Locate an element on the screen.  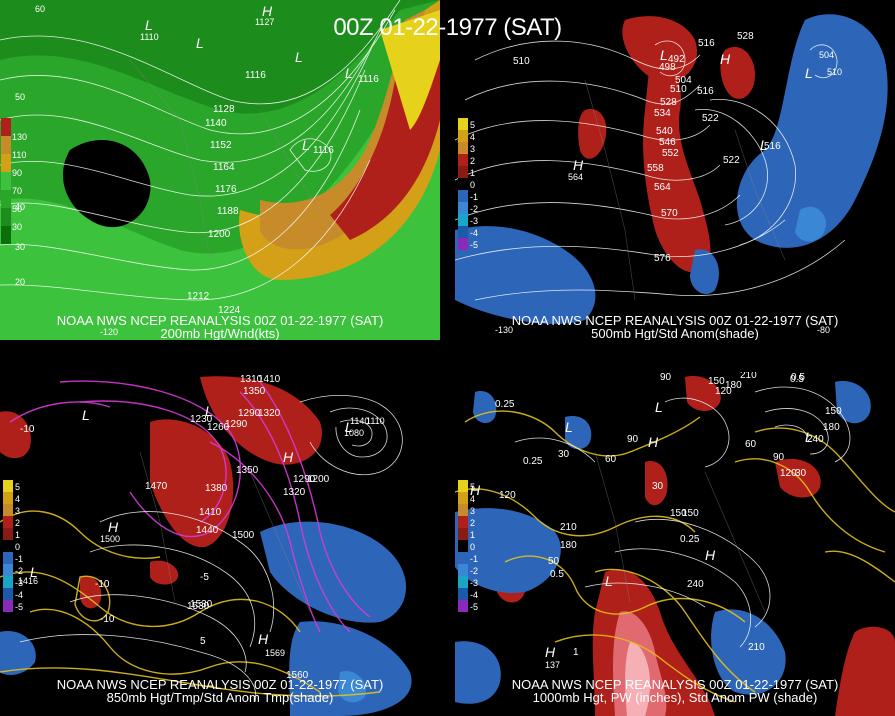
contour-label: 564 is located at coordinates (662, 187).